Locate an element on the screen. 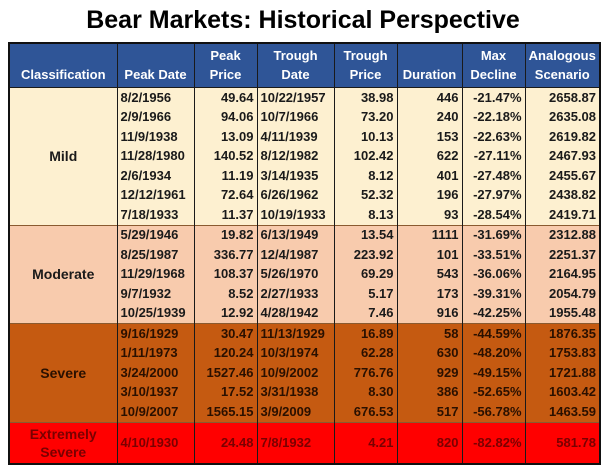 Image resolution: width=606 pixels, height=473 pixels. trough-price-cell: 16.89 is located at coordinates (365, 333).